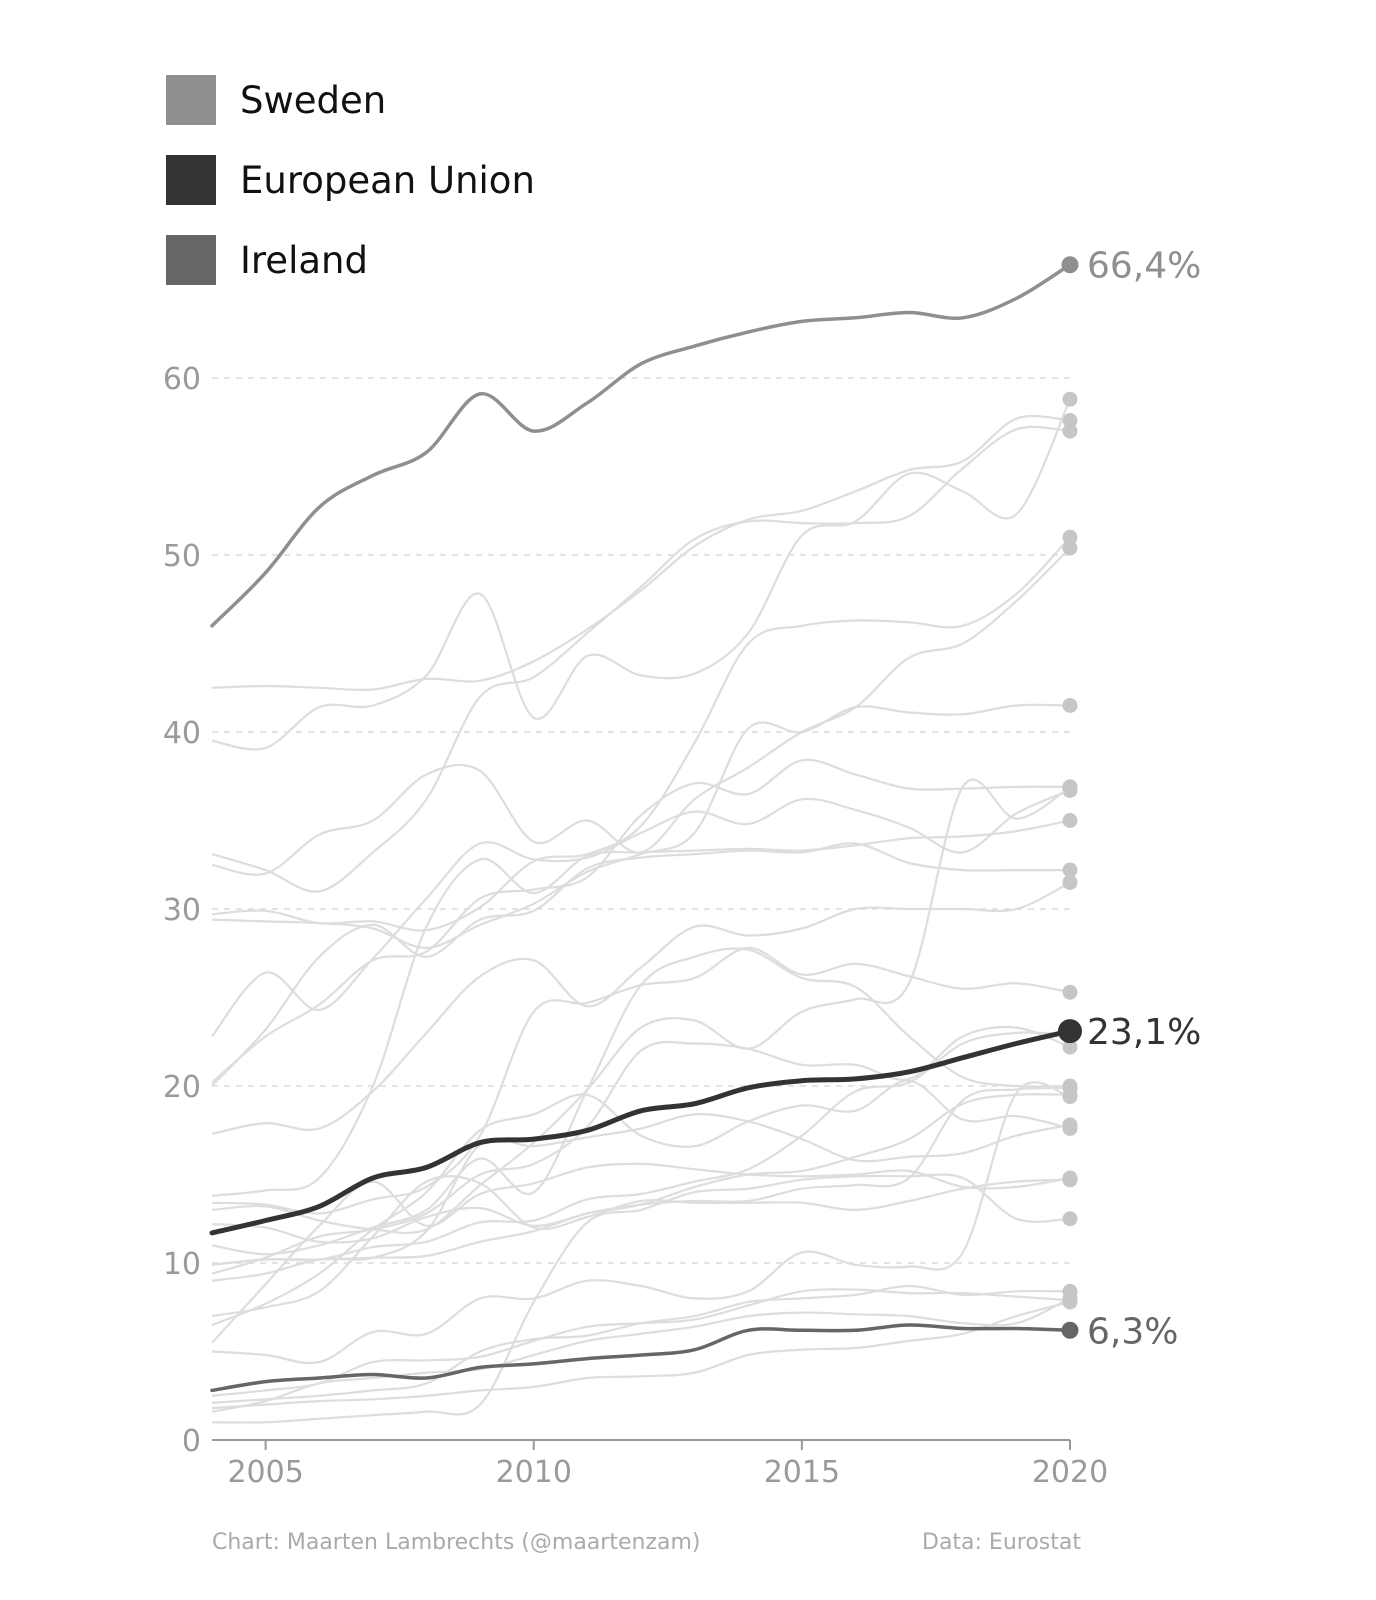 The image size is (1376, 1600). Describe the element at coordinates (182, 910) in the screenshot. I see `y-tick-label: 30` at that location.